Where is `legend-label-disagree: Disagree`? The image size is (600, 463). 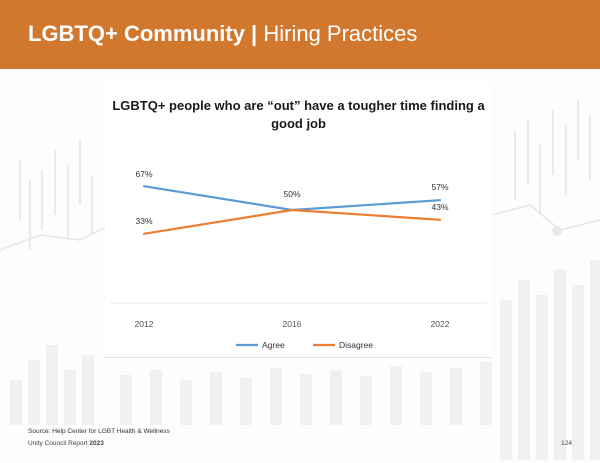 legend-label-disagree: Disagree is located at coordinates (356, 345).